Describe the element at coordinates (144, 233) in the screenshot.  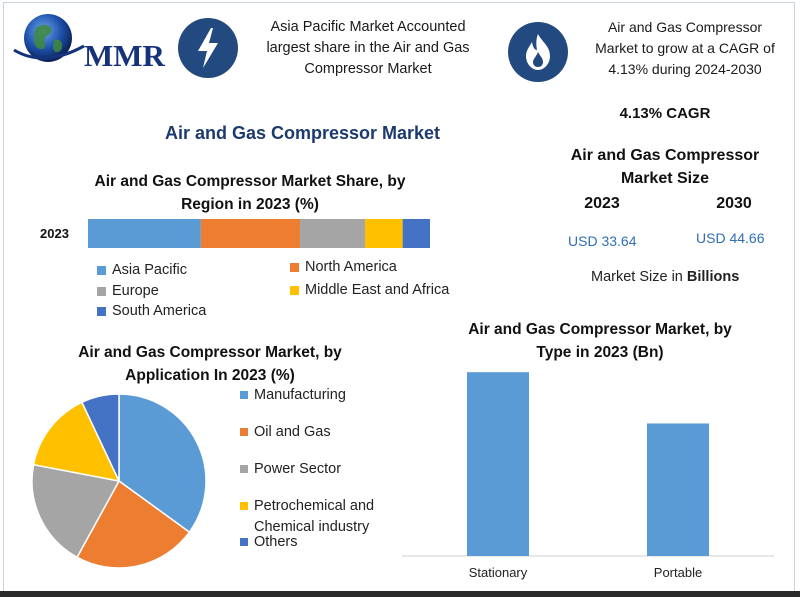
I see `region-bar-segment-asia-pacific` at that location.